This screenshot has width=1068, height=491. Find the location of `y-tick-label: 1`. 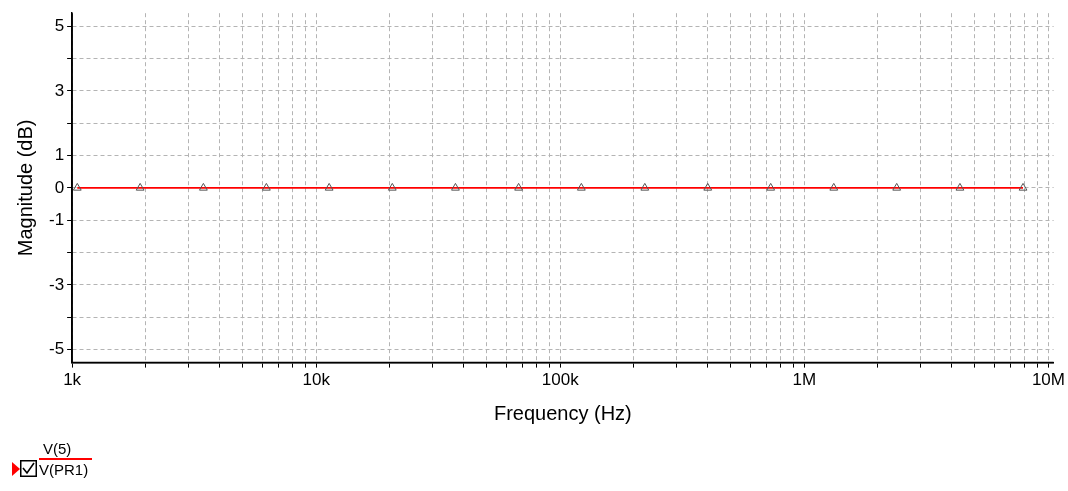

y-tick-label: 1 is located at coordinates (59, 155).